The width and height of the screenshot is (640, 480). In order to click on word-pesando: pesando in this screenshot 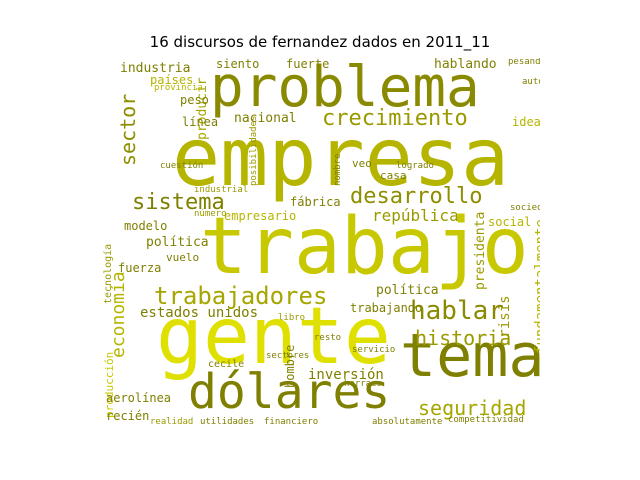, I will do `click(524, 62)`.